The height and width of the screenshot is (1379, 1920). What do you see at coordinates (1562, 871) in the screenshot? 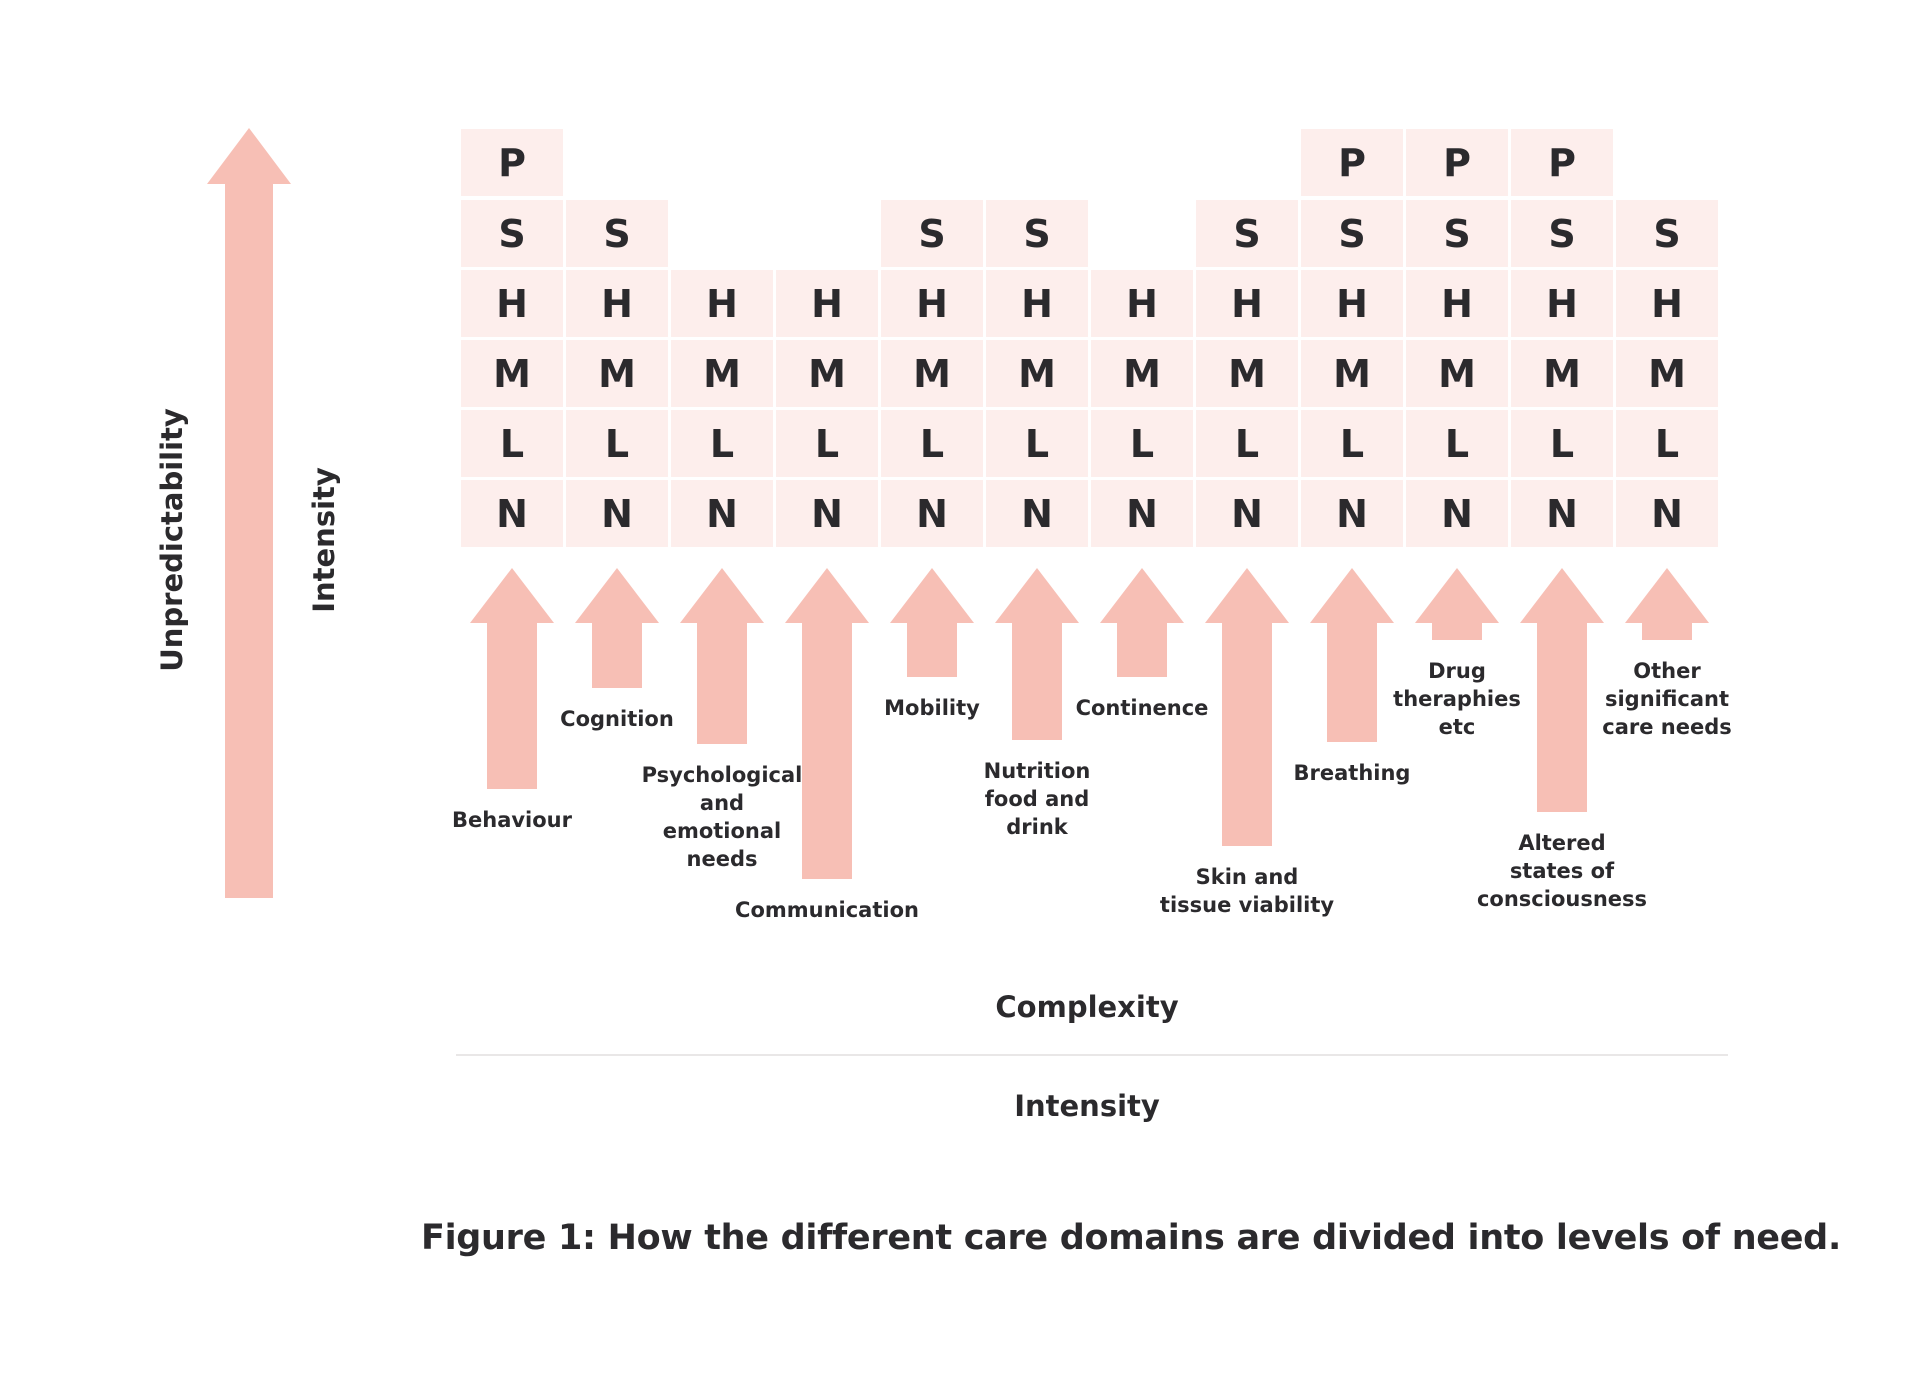
I see `domain-label: Altered states of consciousness` at bounding box center [1562, 871].